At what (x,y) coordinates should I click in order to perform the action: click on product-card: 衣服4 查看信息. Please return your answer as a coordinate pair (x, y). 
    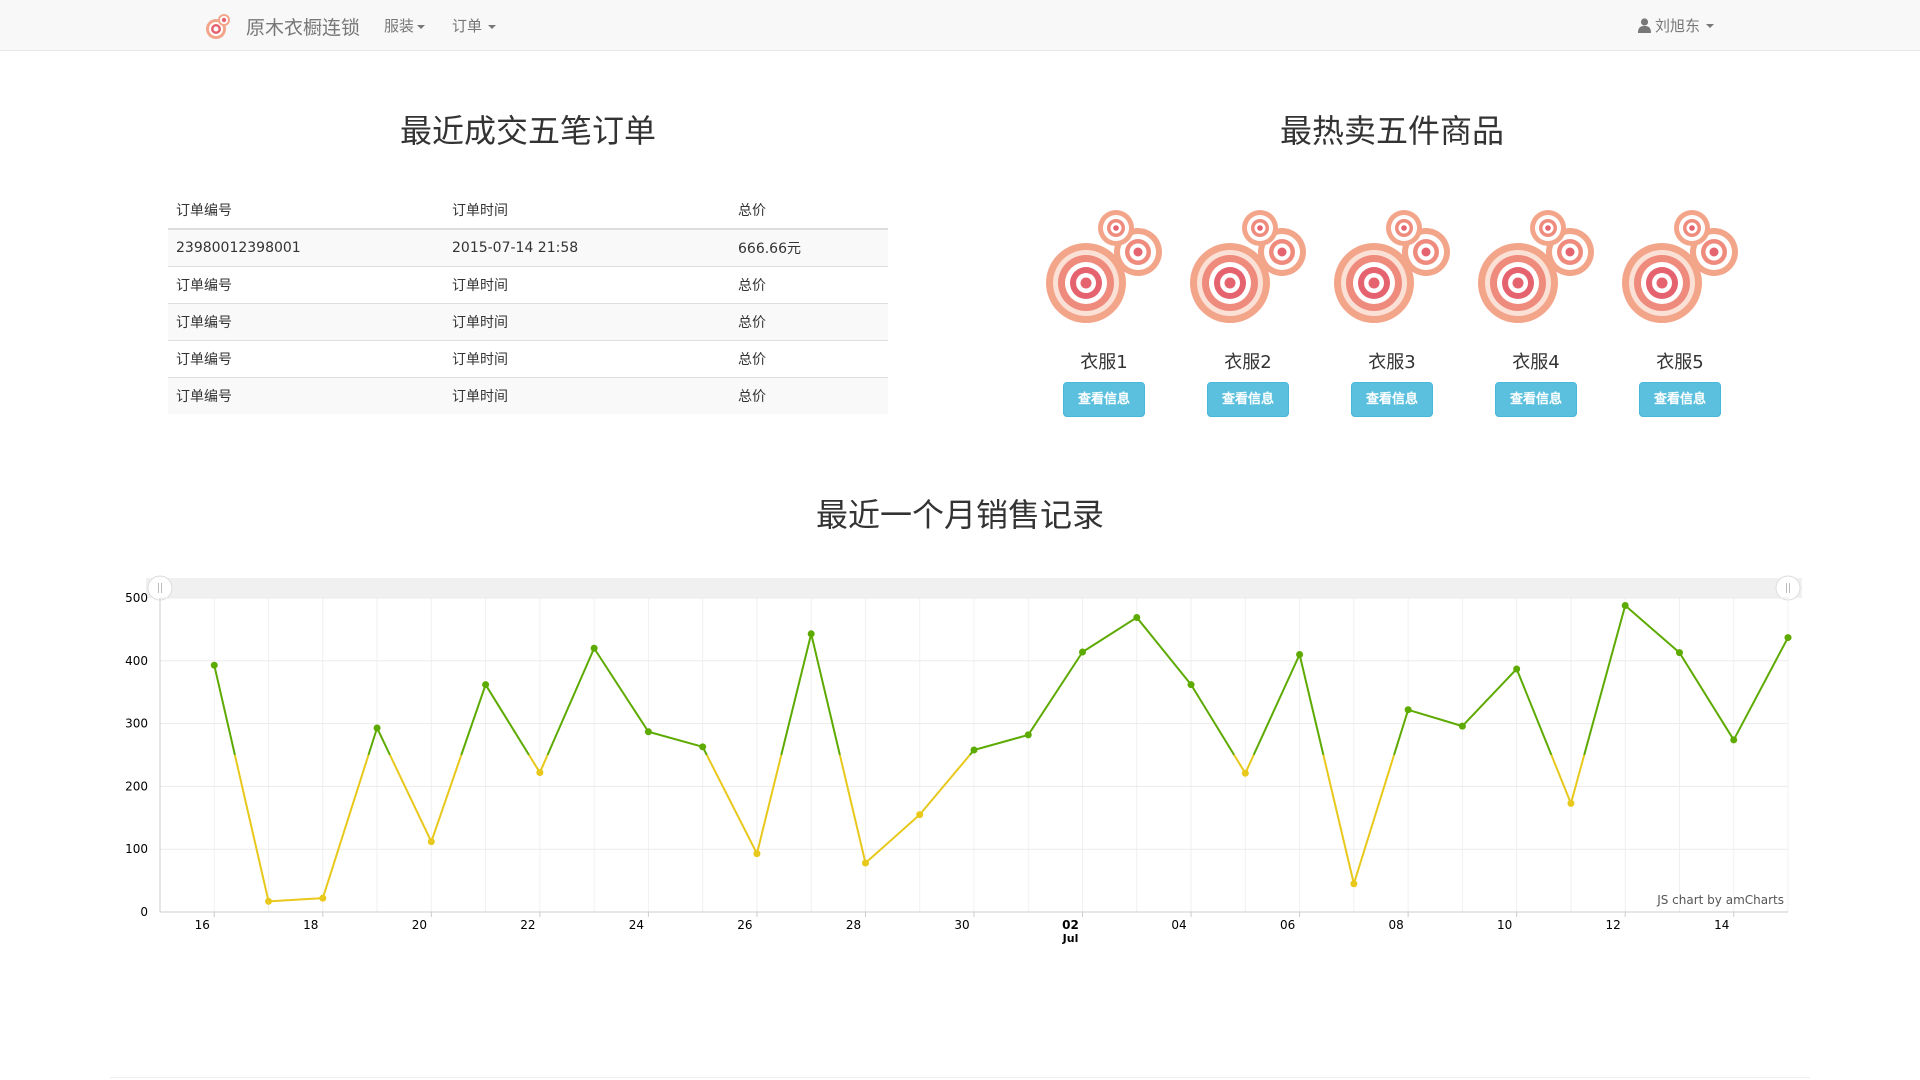
    Looking at the image, I should click on (1536, 311).